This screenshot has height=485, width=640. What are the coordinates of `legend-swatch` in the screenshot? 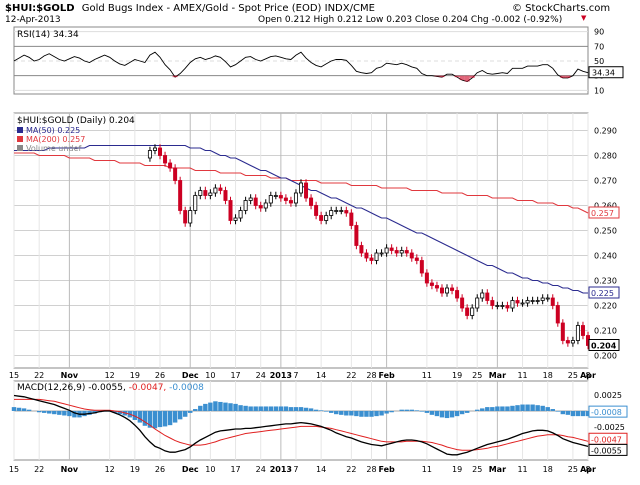 It's located at (20, 130).